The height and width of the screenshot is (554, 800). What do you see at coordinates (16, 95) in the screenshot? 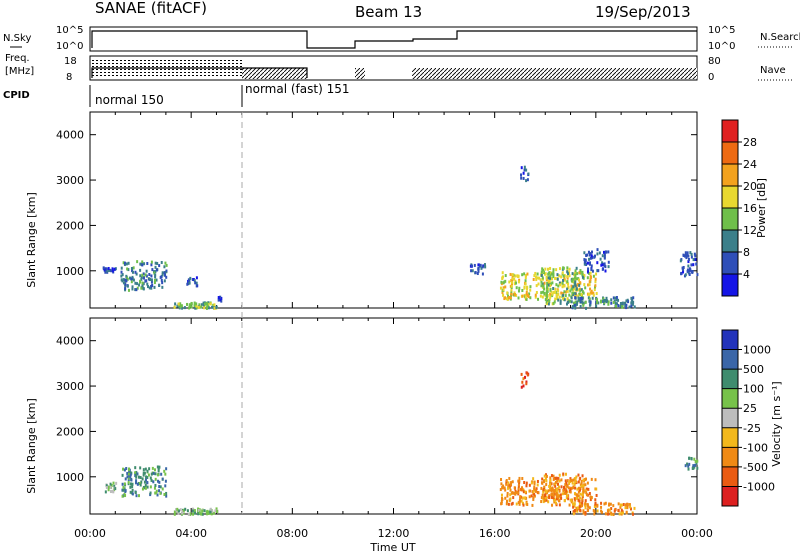
I see `cpid-label: CPID` at bounding box center [16, 95].